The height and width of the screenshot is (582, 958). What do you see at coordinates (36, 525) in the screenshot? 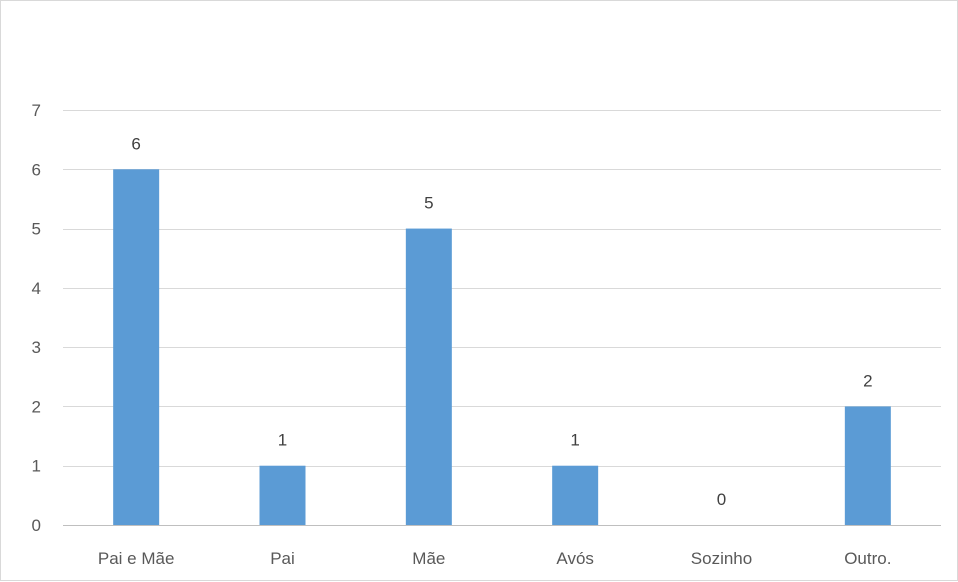
I see `y-tick-label: 0` at bounding box center [36, 525].